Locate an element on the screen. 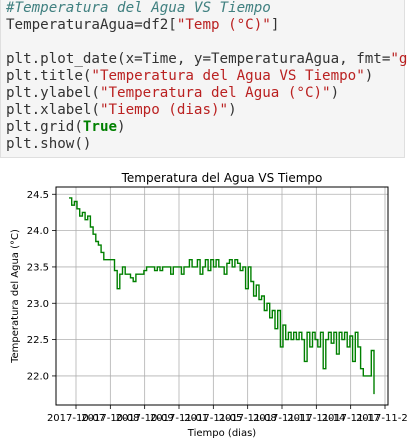 Image resolution: width=407 pixels, height=441 pixels. code-string: "Temp (°C)" is located at coordinates (223, 25).